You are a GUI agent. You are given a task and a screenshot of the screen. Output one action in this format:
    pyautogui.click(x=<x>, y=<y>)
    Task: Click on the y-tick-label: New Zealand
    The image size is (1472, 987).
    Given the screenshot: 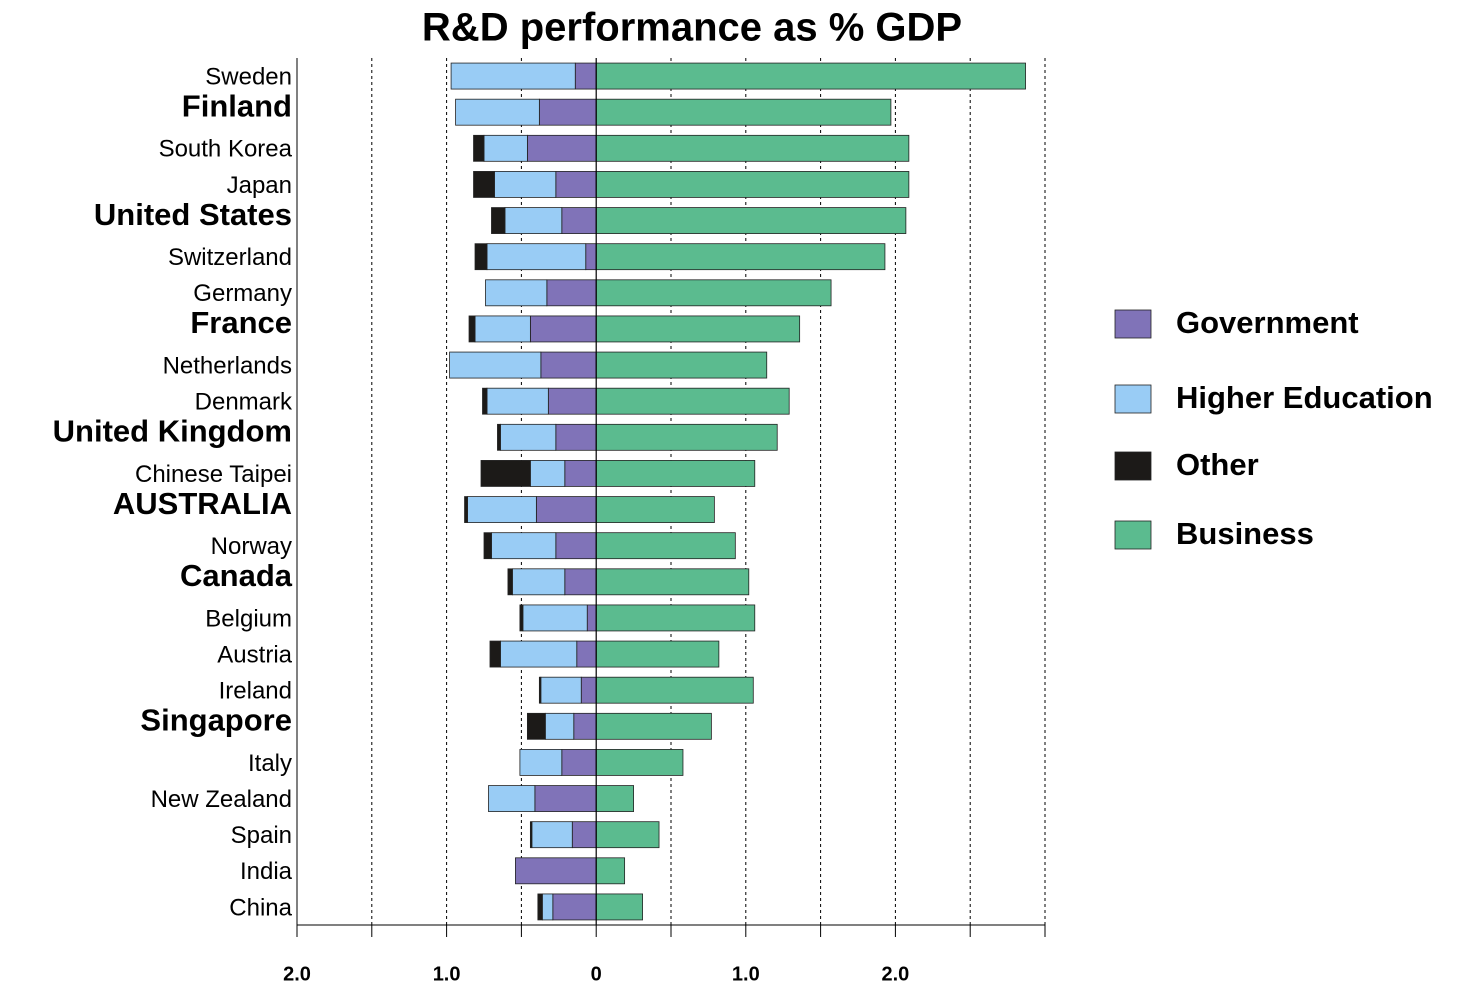 What is the action you would take?
    pyautogui.click(x=221, y=799)
    